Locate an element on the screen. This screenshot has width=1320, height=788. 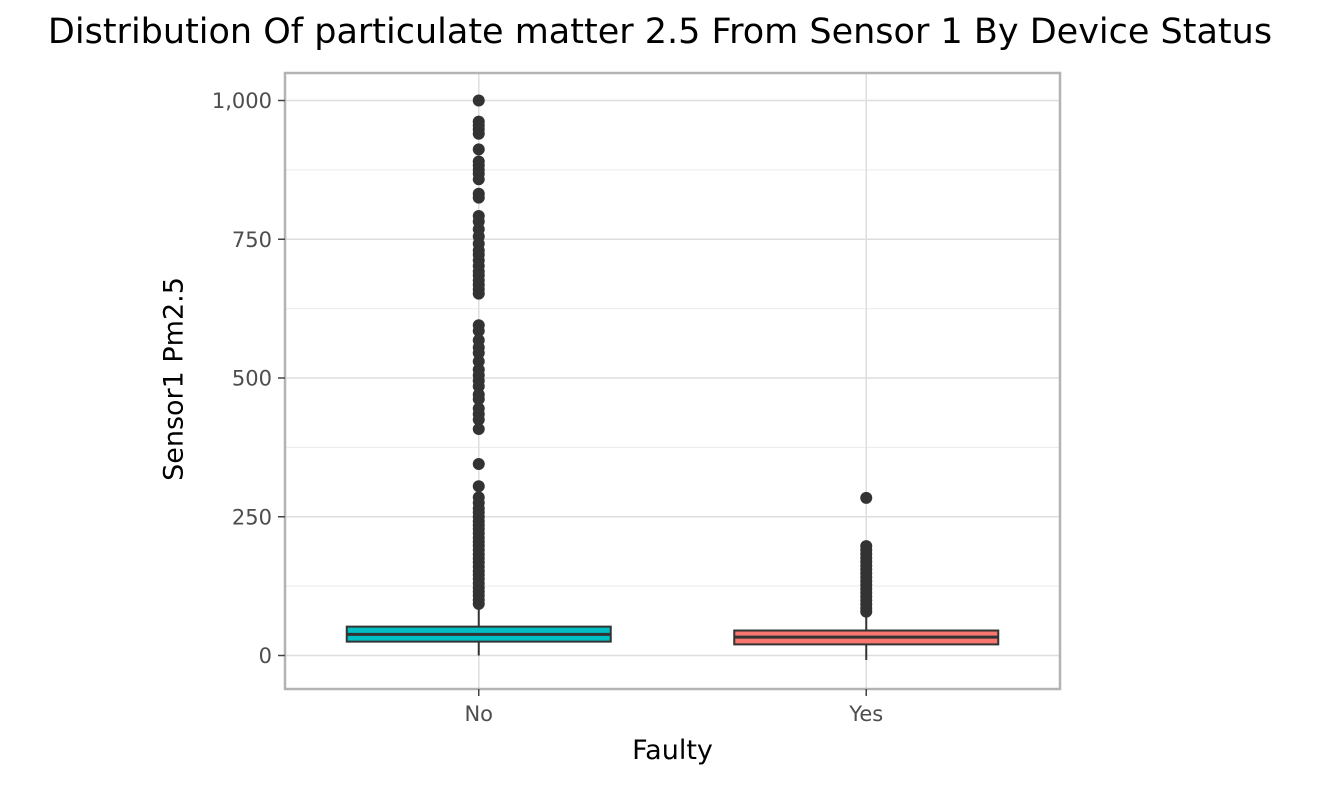
y-tick-label: 0 is located at coordinates (265, 656).